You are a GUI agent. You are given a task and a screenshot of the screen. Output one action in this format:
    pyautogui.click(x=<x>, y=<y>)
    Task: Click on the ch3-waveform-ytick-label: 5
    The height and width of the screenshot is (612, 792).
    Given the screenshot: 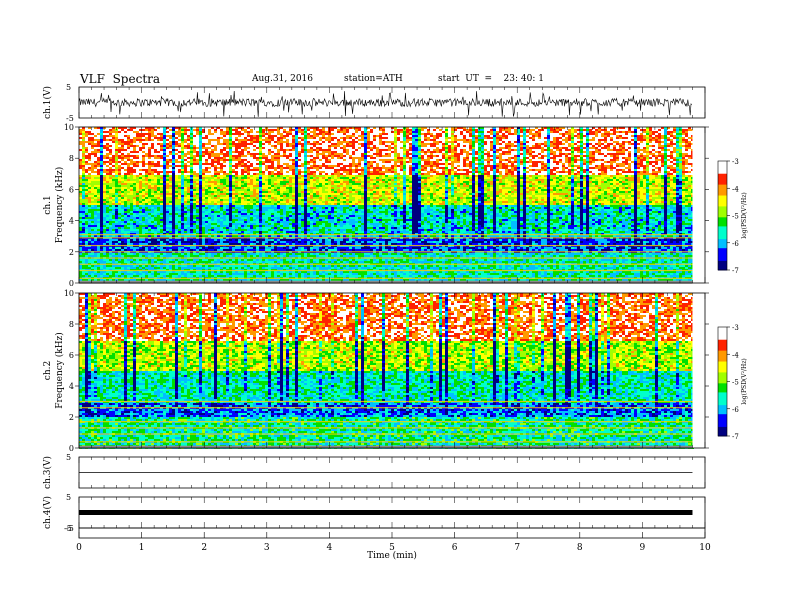 What is the action you would take?
    pyautogui.click(x=68, y=457)
    